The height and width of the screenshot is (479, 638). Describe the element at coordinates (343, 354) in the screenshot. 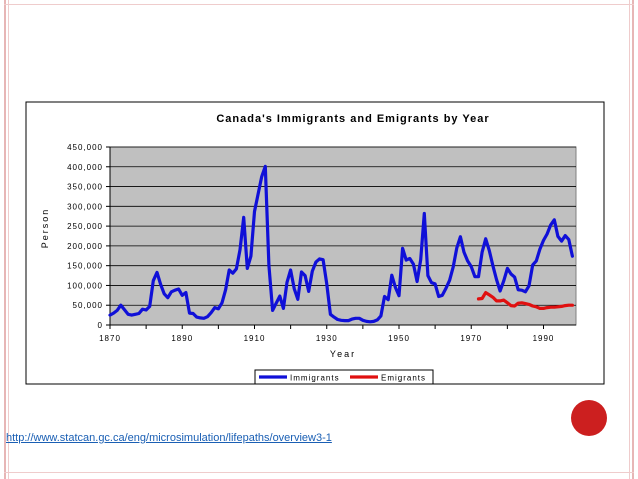

I see `x-axis-label: Year` at that location.